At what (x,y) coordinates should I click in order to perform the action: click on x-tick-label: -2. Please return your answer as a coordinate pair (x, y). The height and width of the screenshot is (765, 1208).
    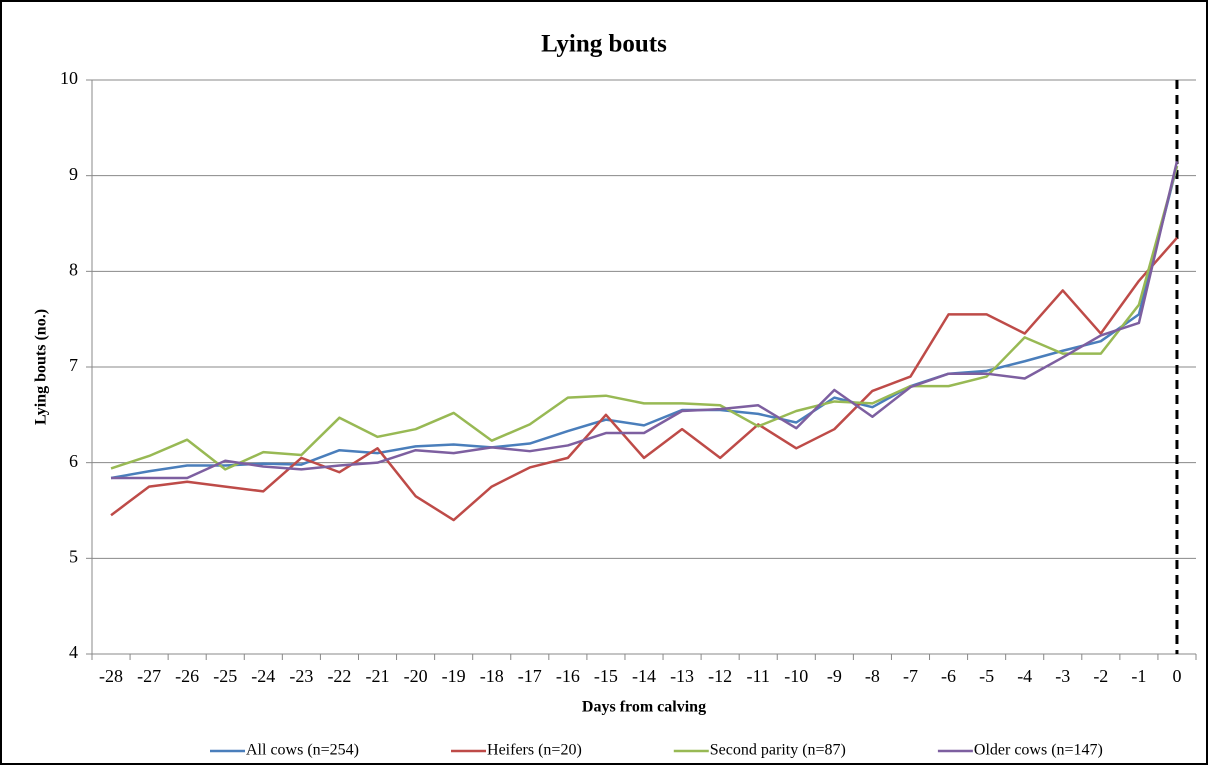
    Looking at the image, I should click on (1100, 676).